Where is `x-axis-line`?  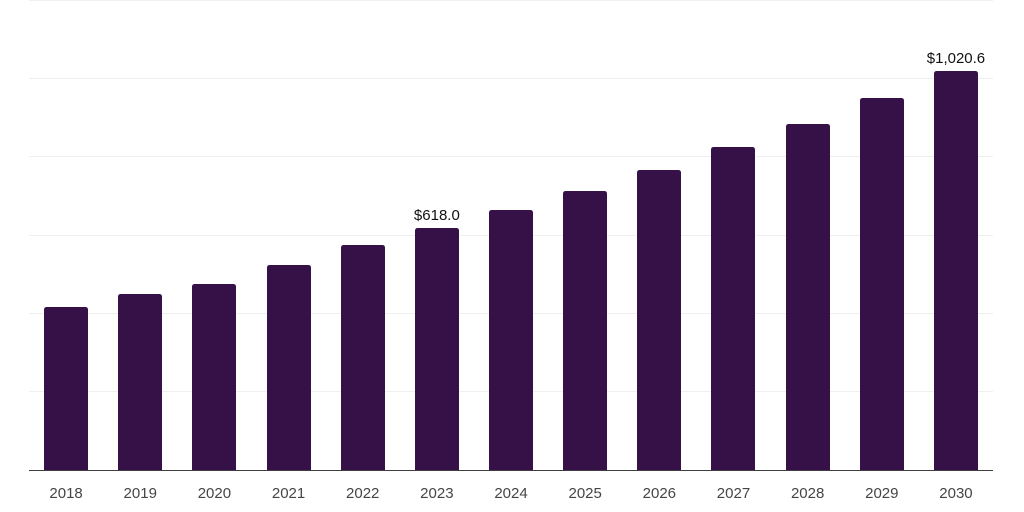 x-axis-line is located at coordinates (511, 470).